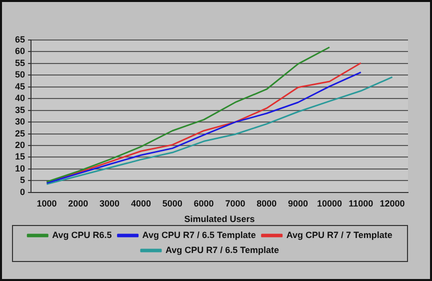 The image size is (432, 281). Describe the element at coordinates (361, 203) in the screenshot. I see `x-tick-label: 11000` at that location.